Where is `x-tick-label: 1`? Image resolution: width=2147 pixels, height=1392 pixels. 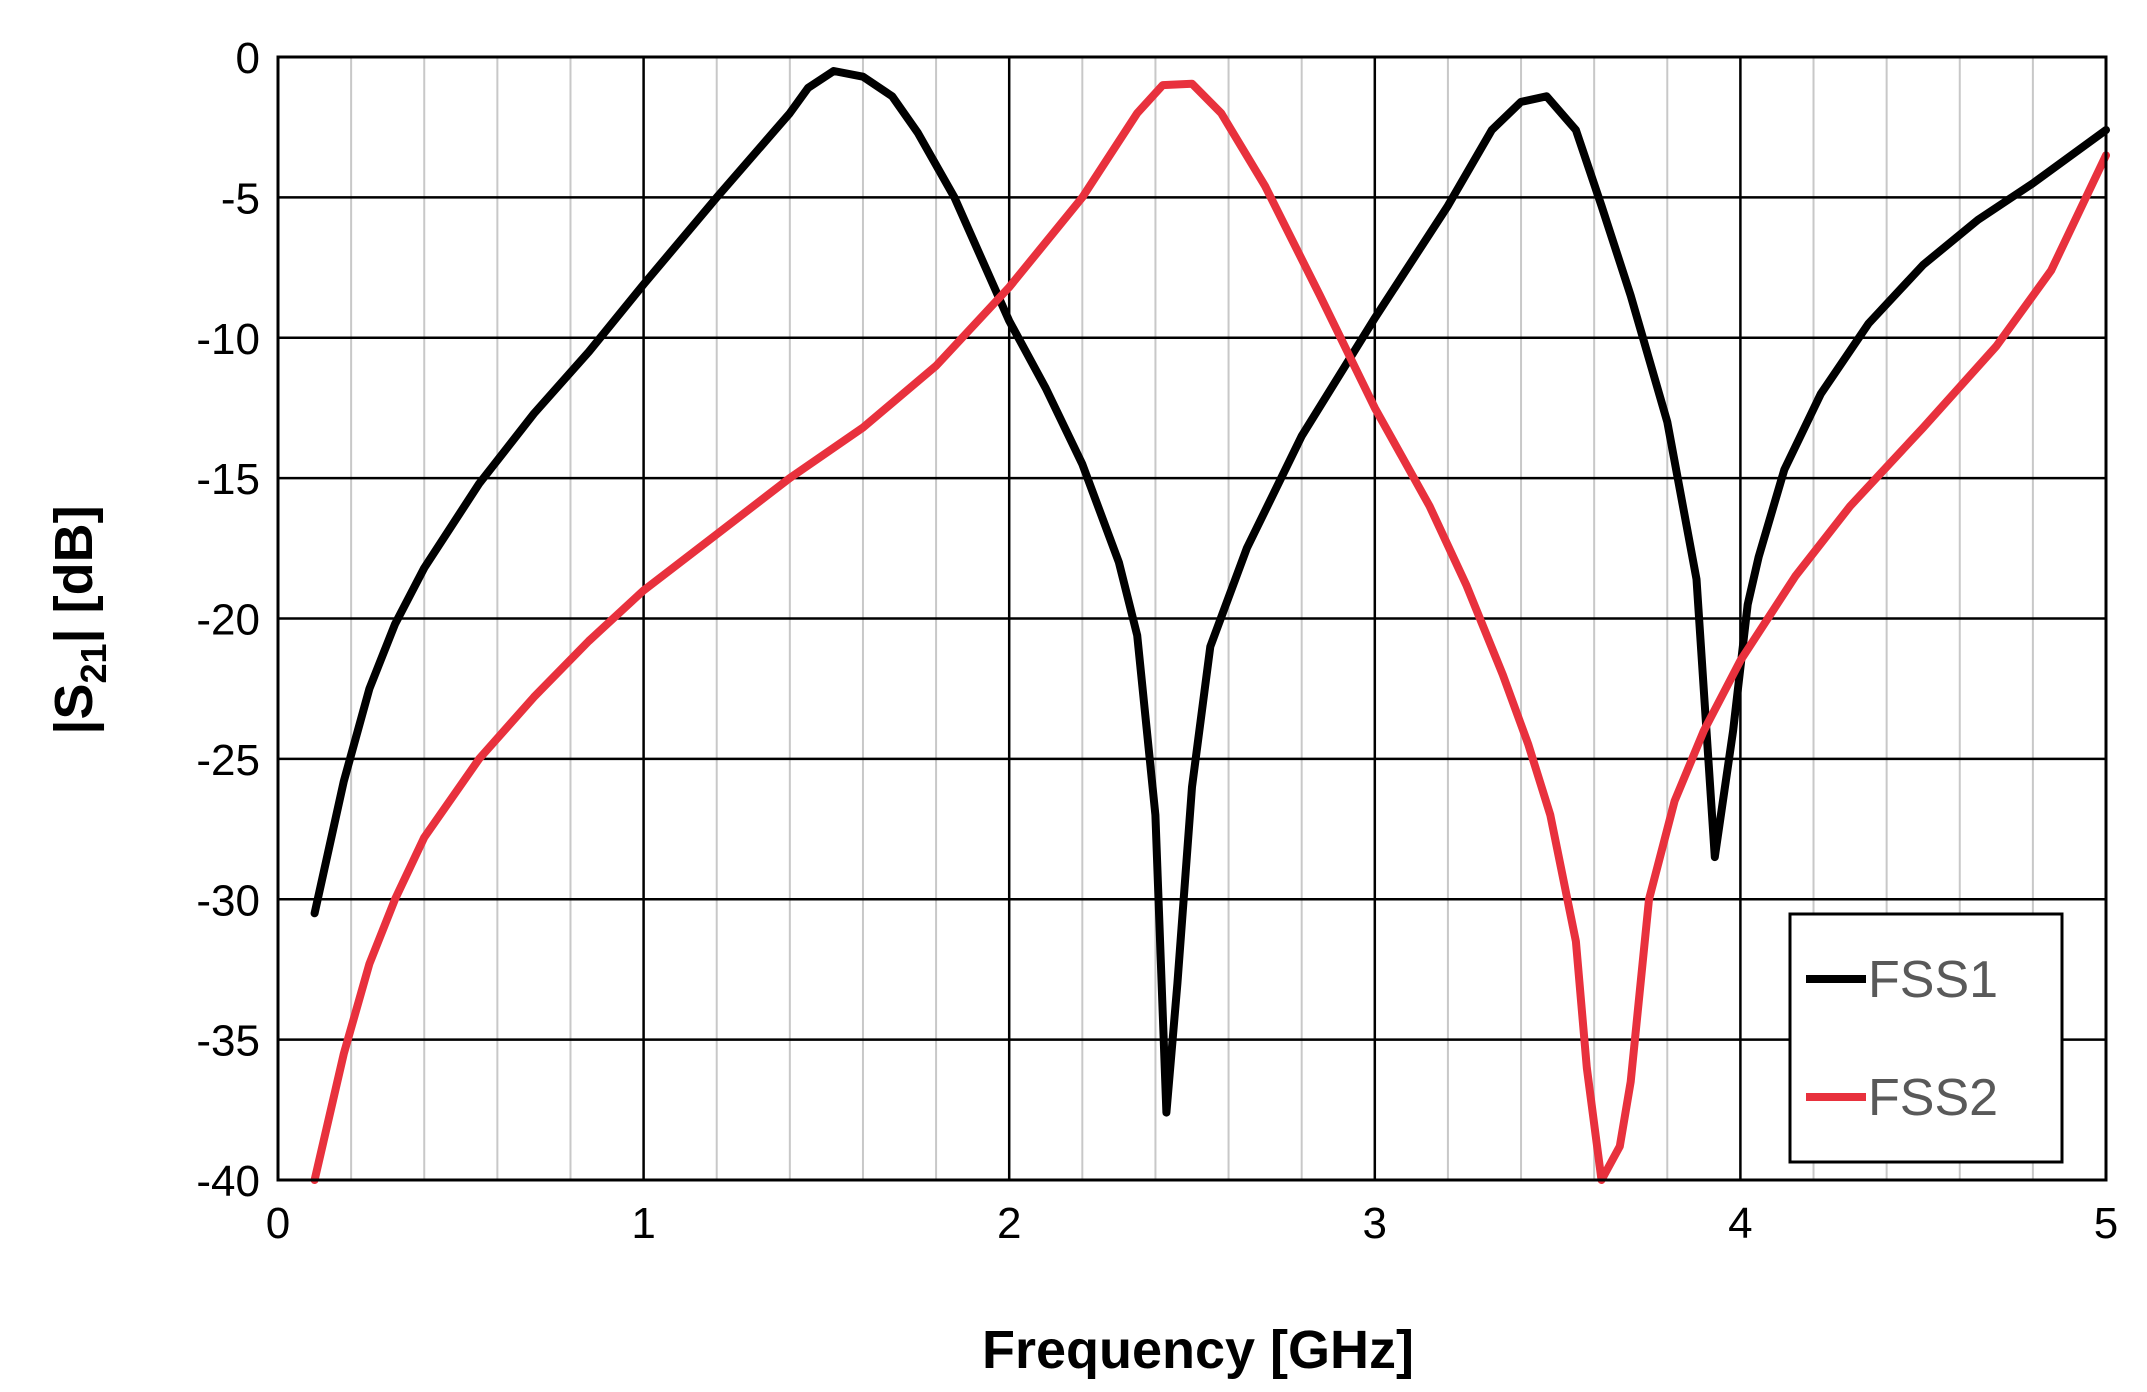
x-tick-label: 1 is located at coordinates (643, 1223).